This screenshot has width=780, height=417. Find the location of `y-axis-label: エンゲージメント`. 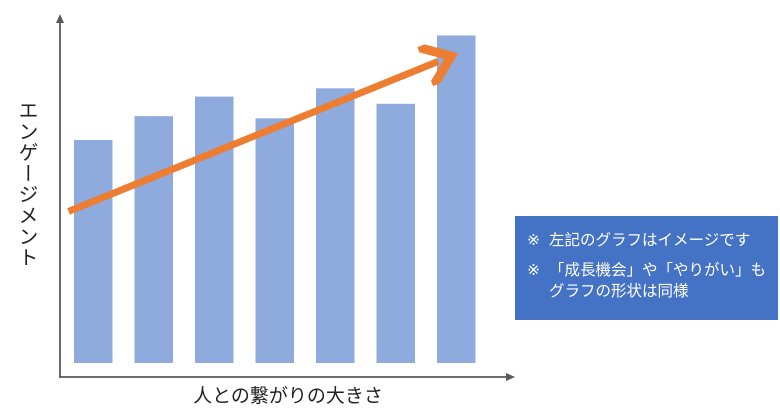

y-axis-label: エンゲージメント is located at coordinates (27, 184).